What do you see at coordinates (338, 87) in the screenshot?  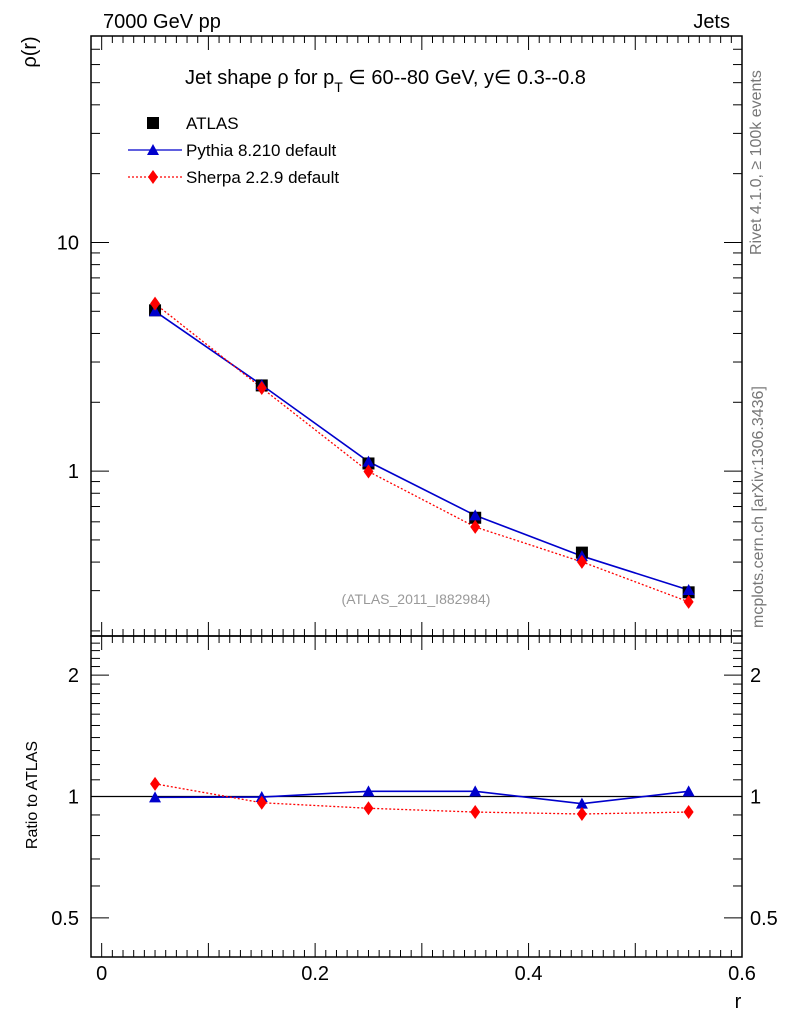 I see `title-sub: T` at bounding box center [338, 87].